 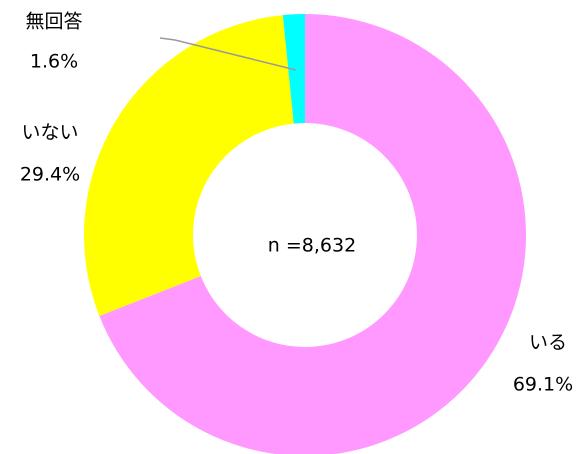 I want to click on slice-value: 29.4%, so click(x=50, y=175).